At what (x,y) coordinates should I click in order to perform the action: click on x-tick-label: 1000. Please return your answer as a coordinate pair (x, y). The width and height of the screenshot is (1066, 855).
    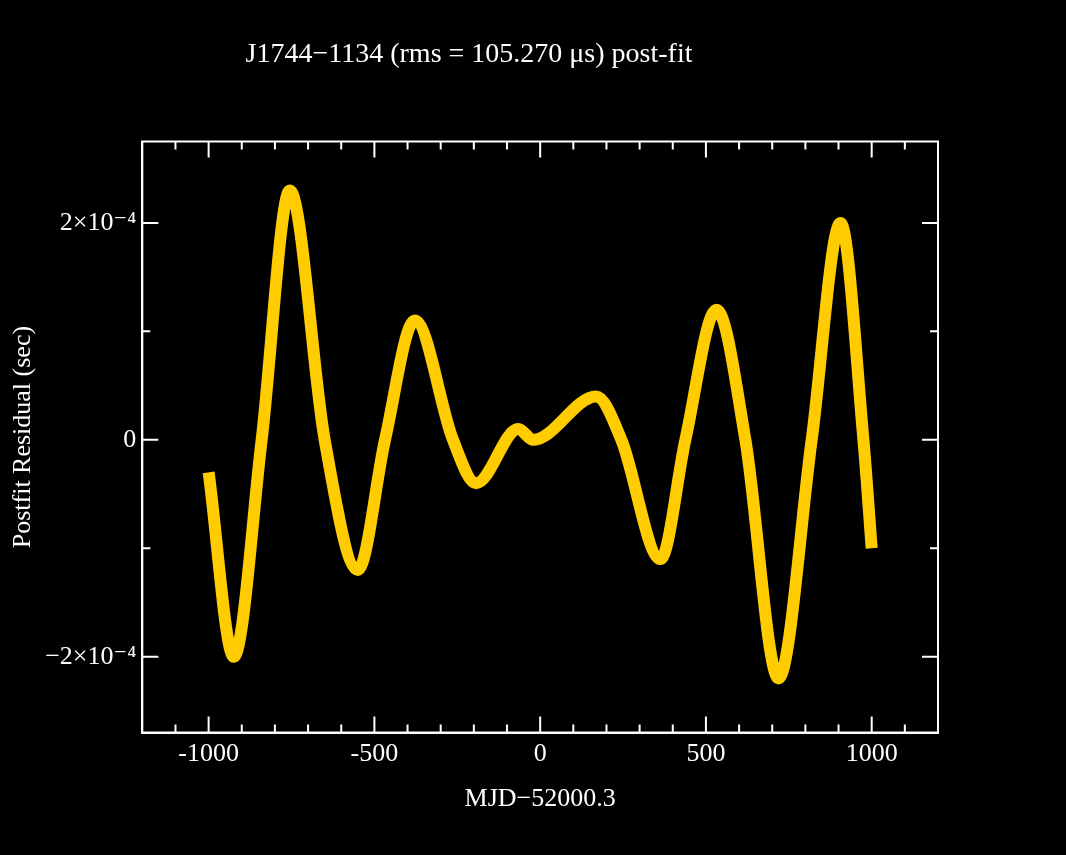
    Looking at the image, I should click on (871, 753).